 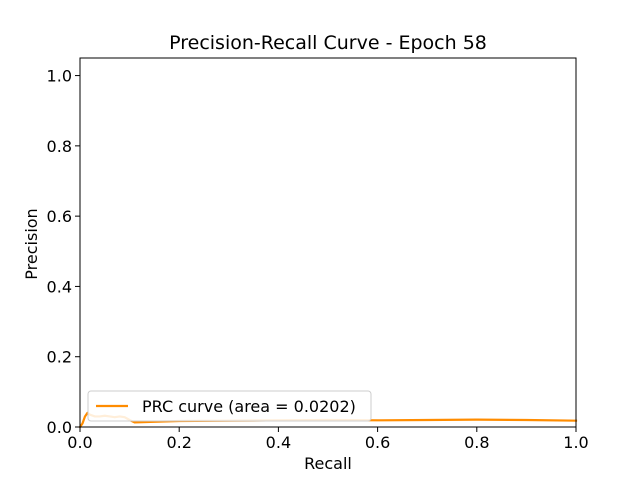 What do you see at coordinates (328, 43) in the screenshot?
I see `chart-title: Precision-Recall Curve - Epoch 58` at bounding box center [328, 43].